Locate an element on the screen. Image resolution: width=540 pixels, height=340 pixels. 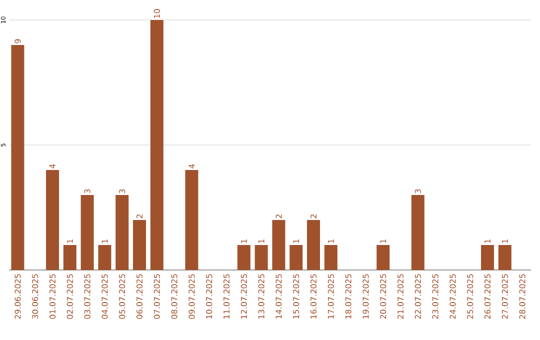
x-tick-label: 07.07.2025 is located at coordinates (157, 296).